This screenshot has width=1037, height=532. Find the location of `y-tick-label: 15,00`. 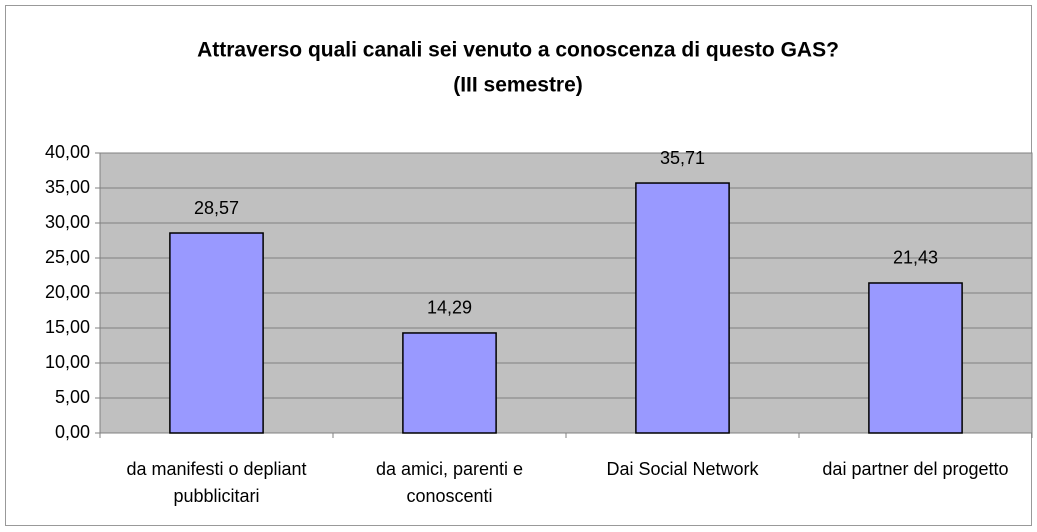

y-tick-label: 15,00 is located at coordinates (67, 327).